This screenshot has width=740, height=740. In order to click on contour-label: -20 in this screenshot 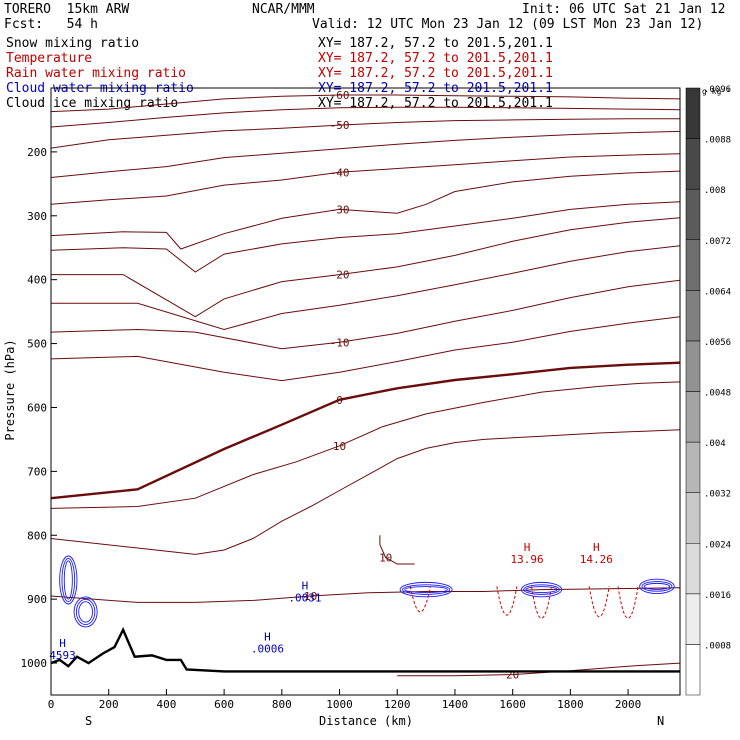, I will do `click(340, 275)`.